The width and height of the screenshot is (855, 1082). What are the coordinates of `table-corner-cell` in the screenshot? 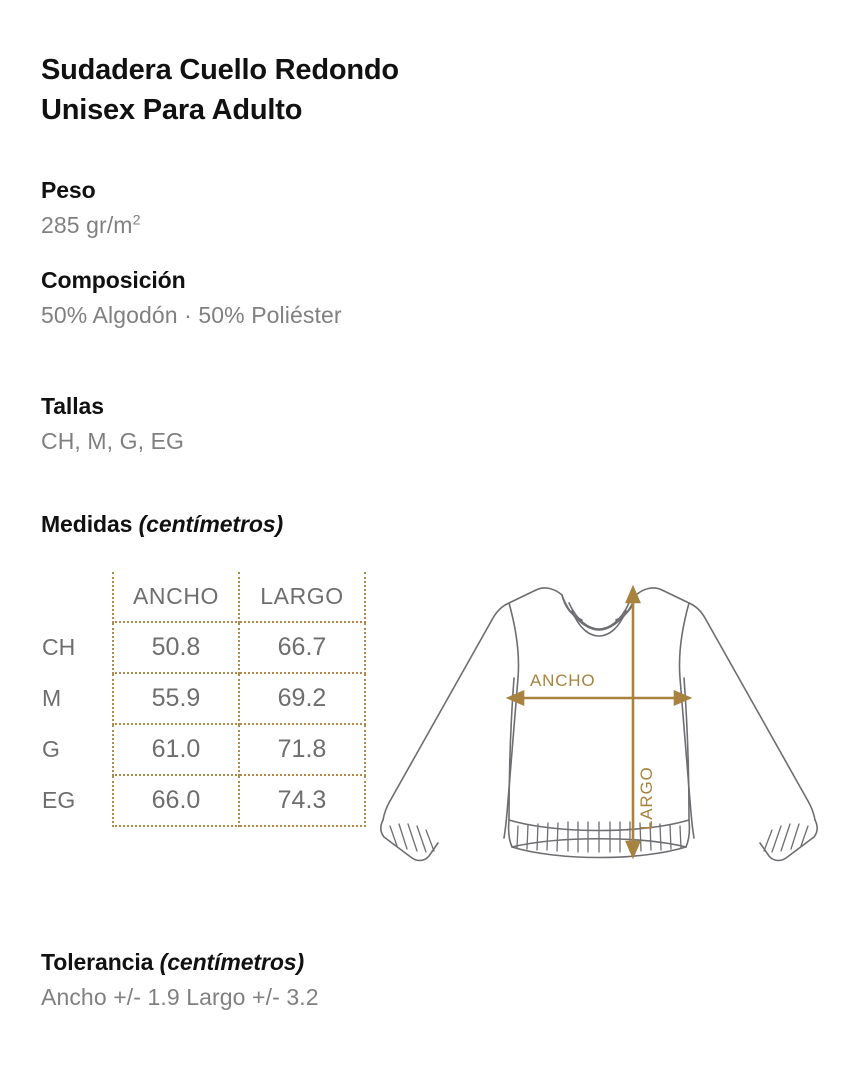 It's located at (75, 597).